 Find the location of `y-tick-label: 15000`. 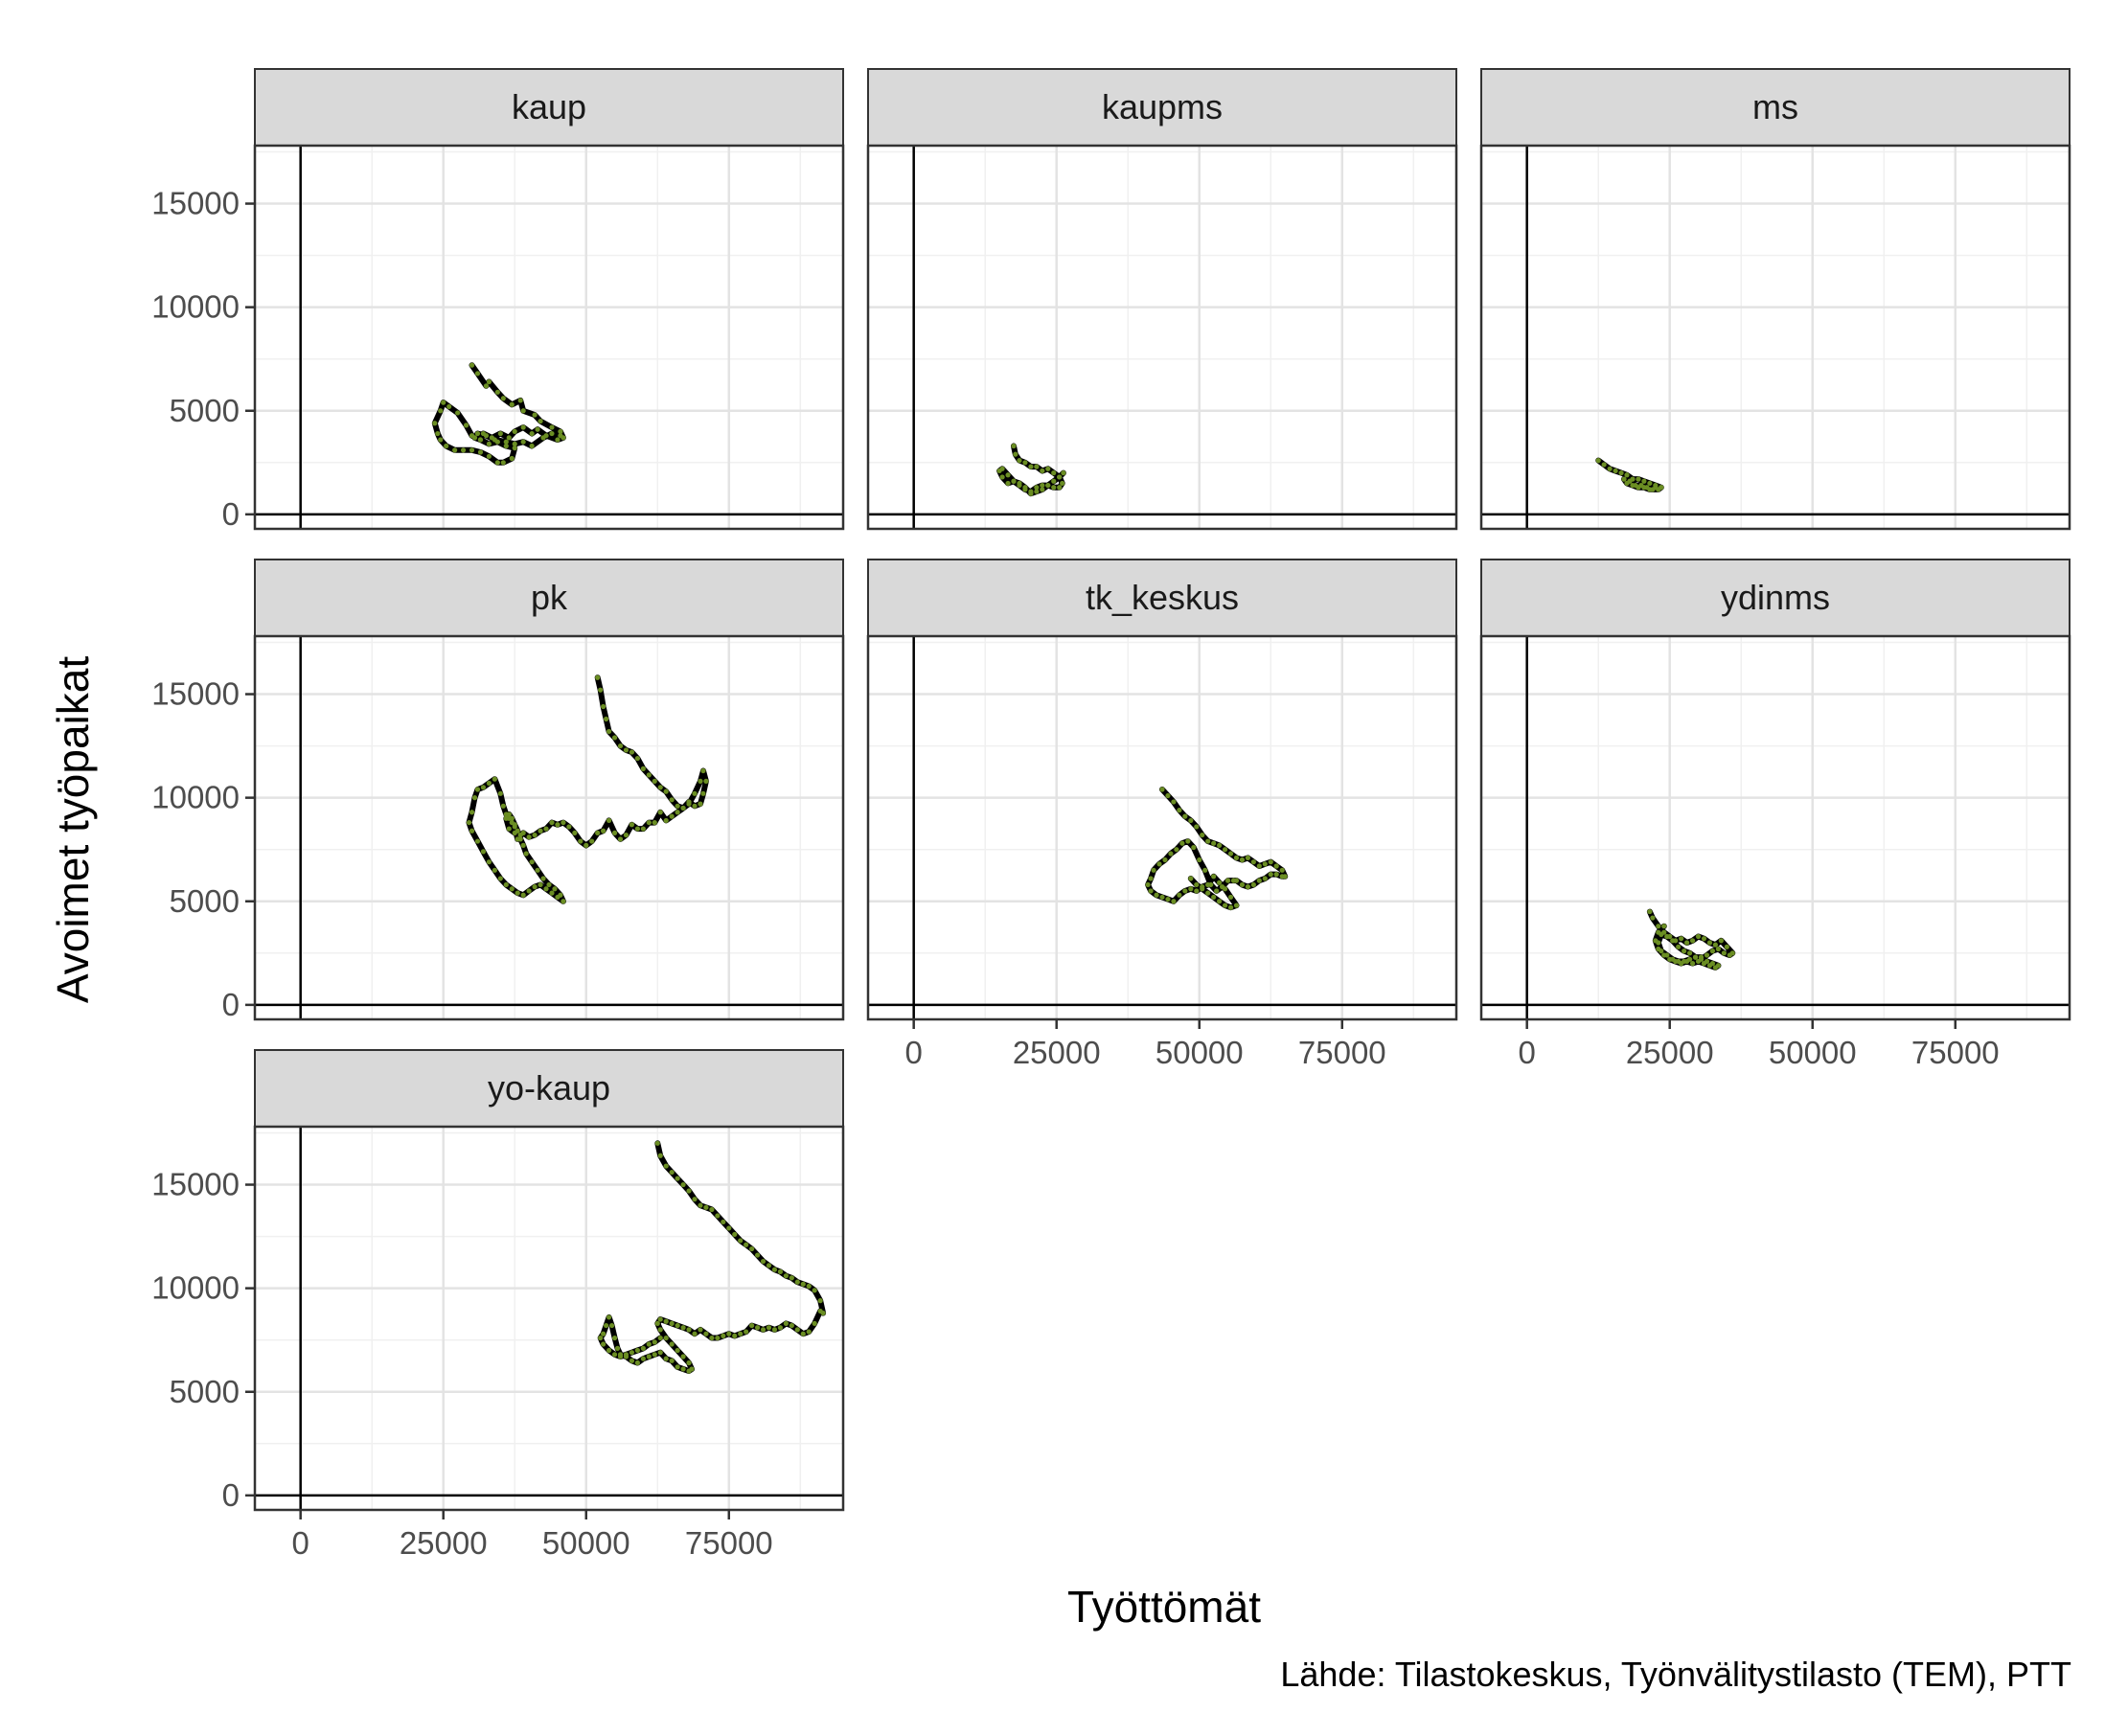

y-tick-label: 15000 is located at coordinates (195, 203).